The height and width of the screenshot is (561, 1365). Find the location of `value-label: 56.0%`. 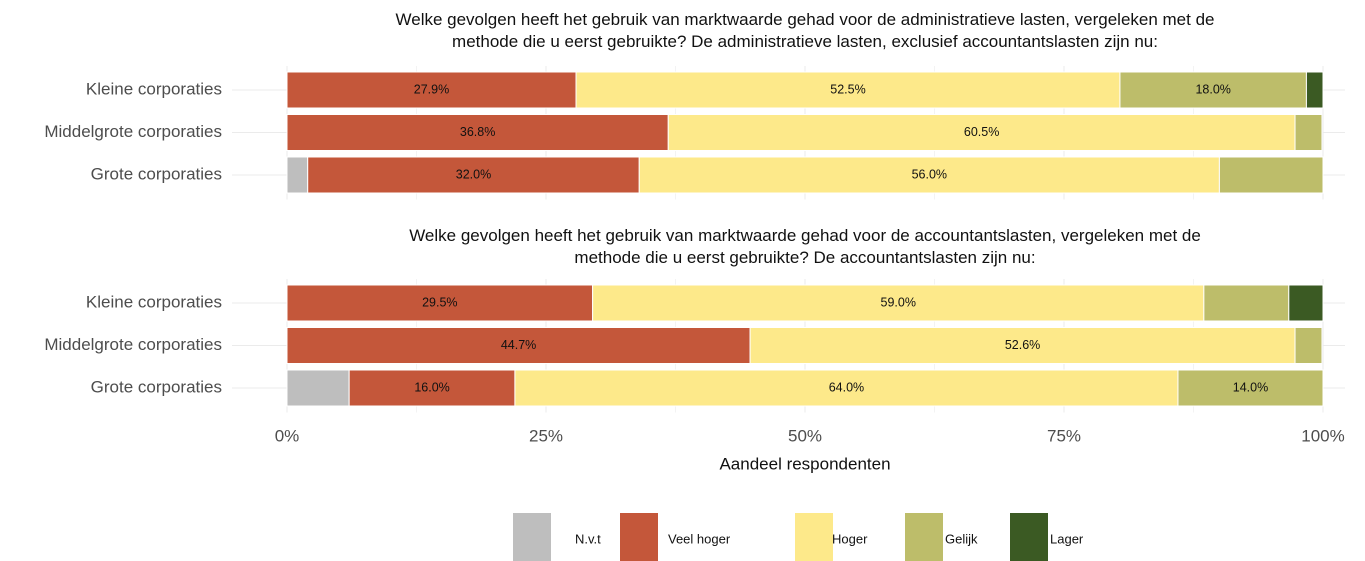

value-label: 56.0% is located at coordinates (929, 174).